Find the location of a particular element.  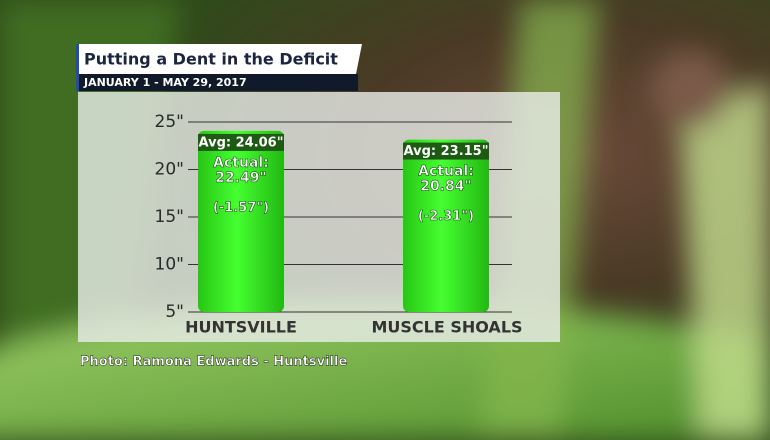

chart-title: Putting a Dent in the Deficit is located at coordinates (211, 59).